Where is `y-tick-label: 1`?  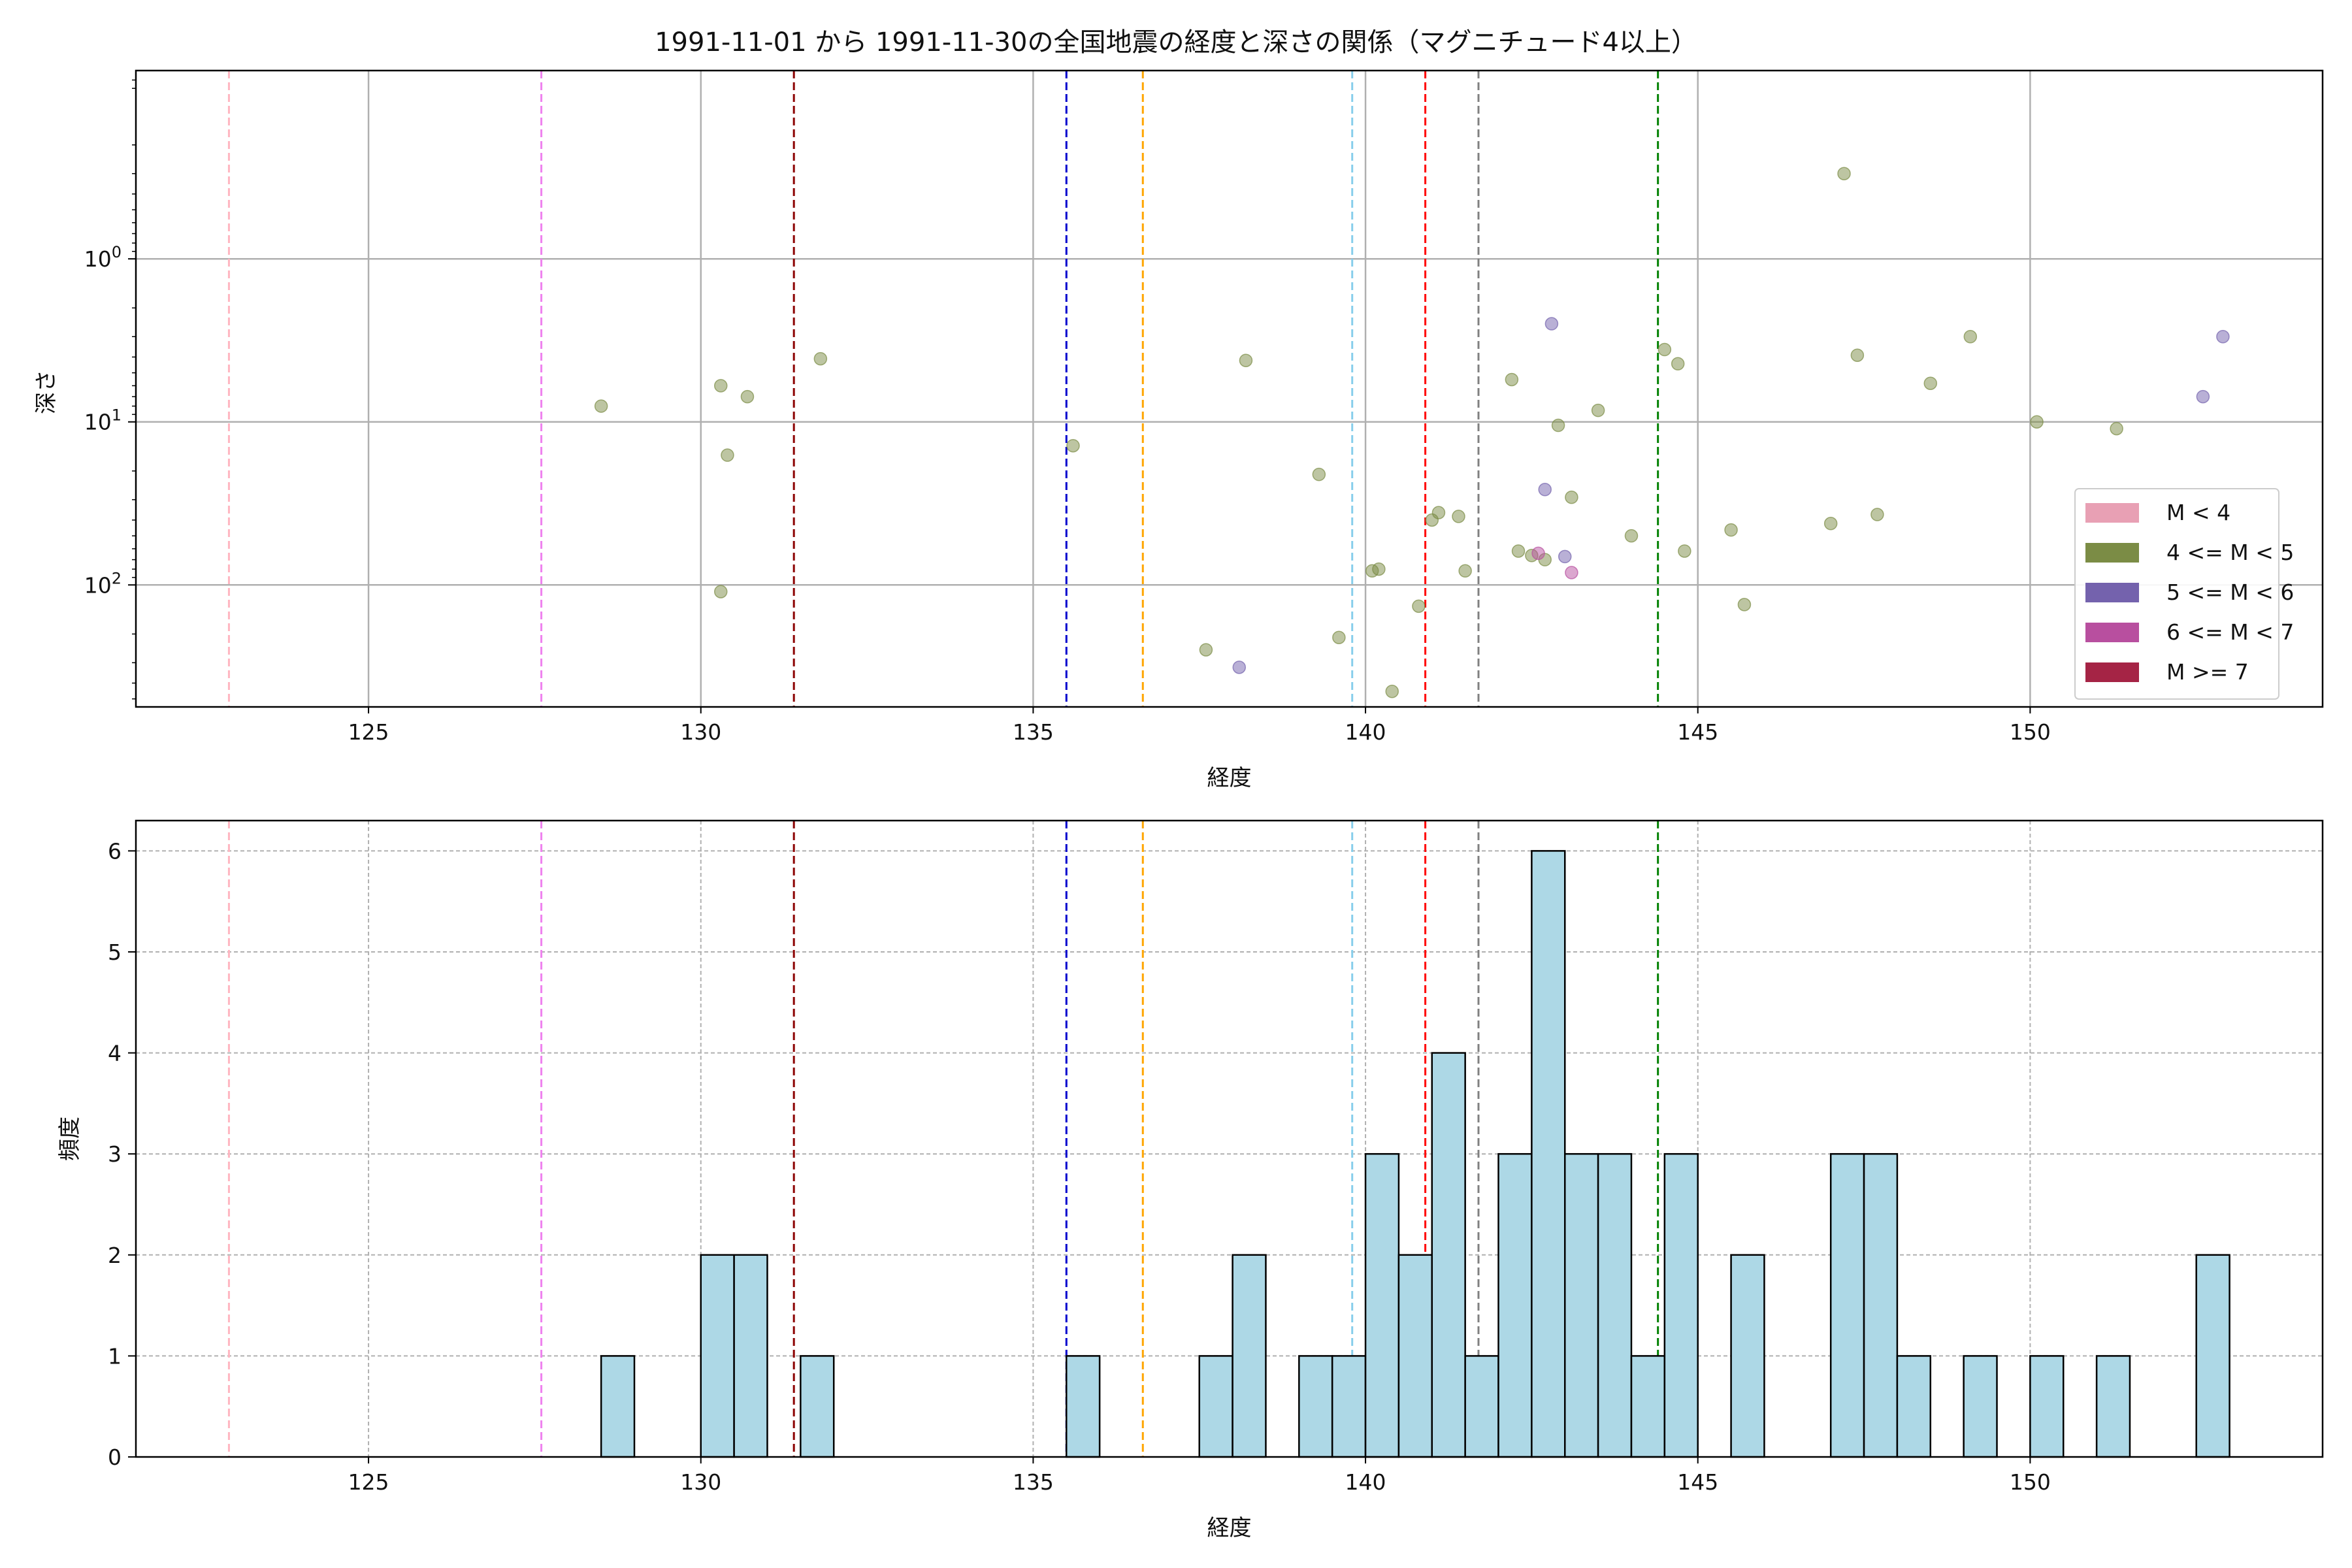 y-tick-label: 1 is located at coordinates (115, 1356).